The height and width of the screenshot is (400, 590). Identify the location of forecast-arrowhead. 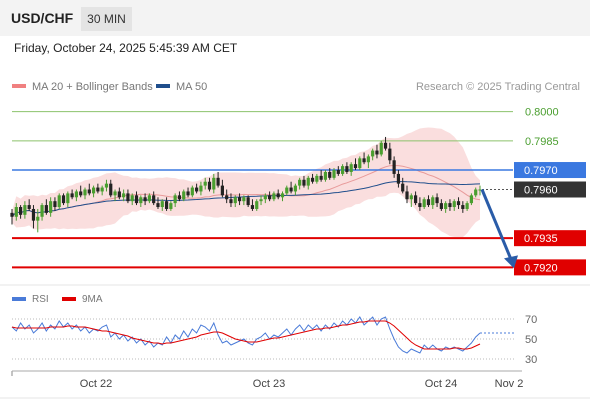
(511, 262).